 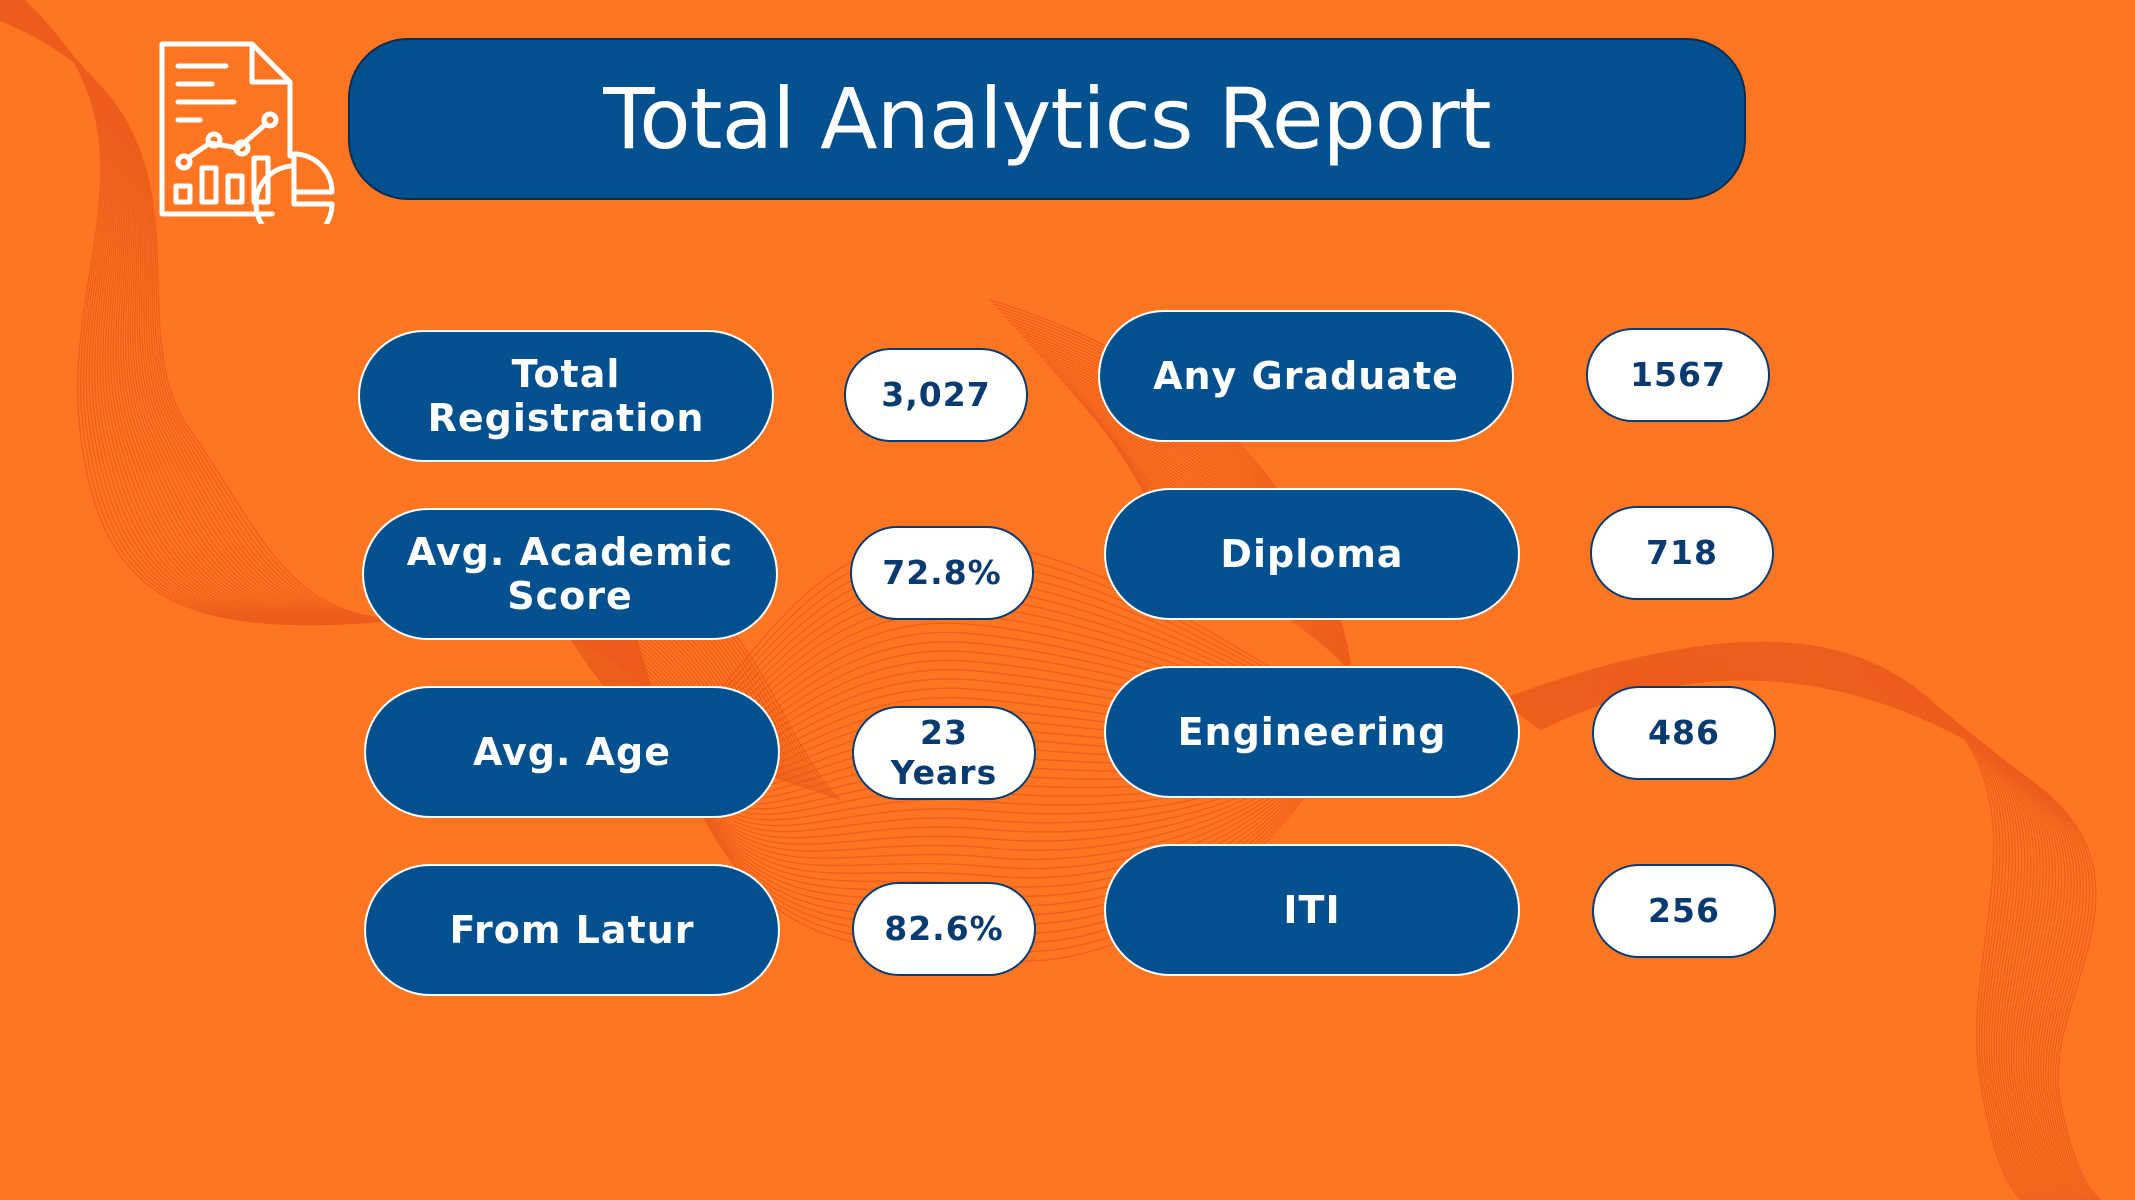 What do you see at coordinates (1684, 911) in the screenshot?
I see `metric-value-iti: 256` at bounding box center [1684, 911].